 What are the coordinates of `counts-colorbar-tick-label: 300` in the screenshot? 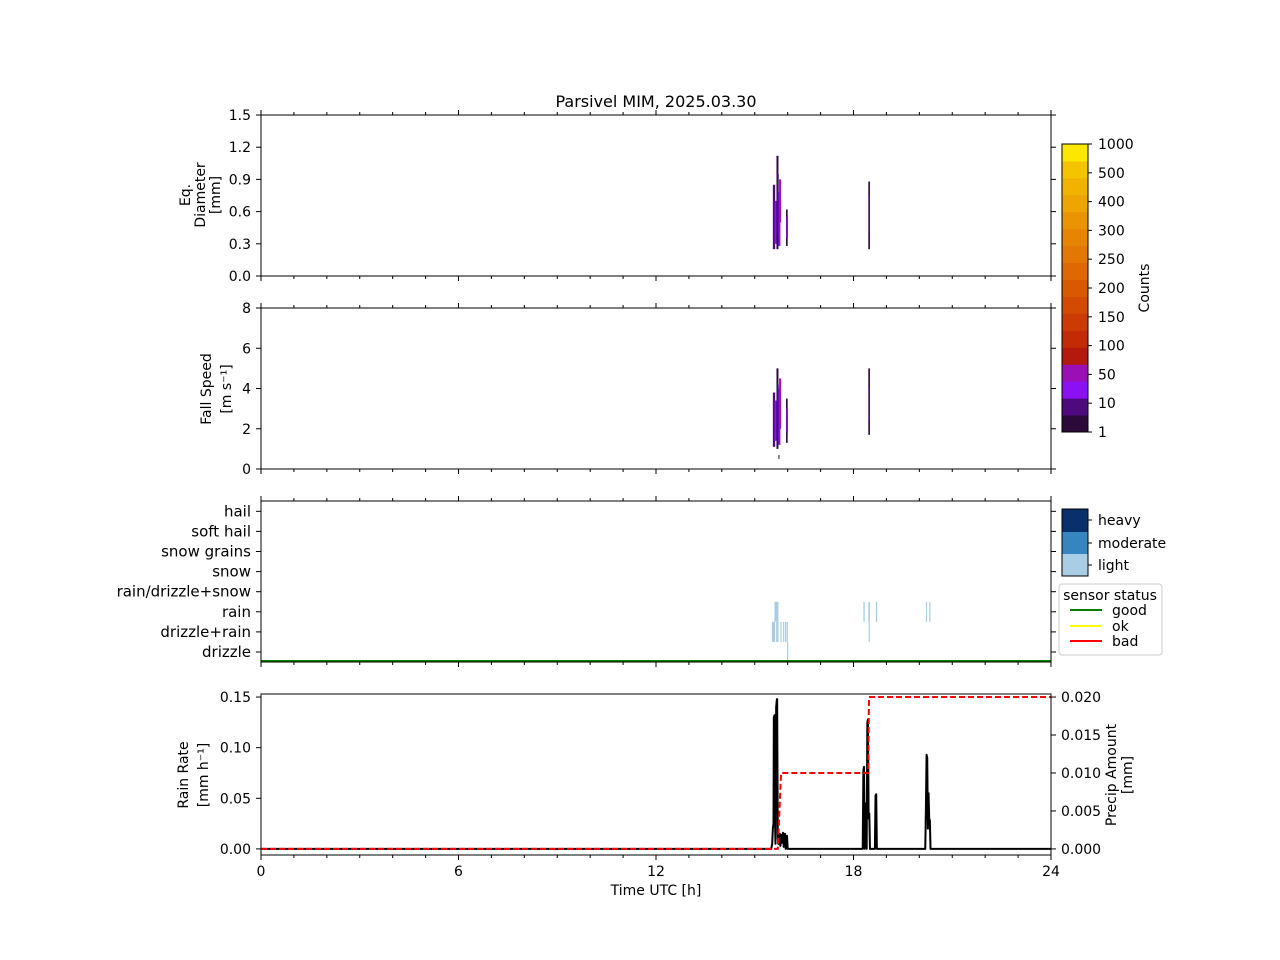 It's located at (1111, 231).